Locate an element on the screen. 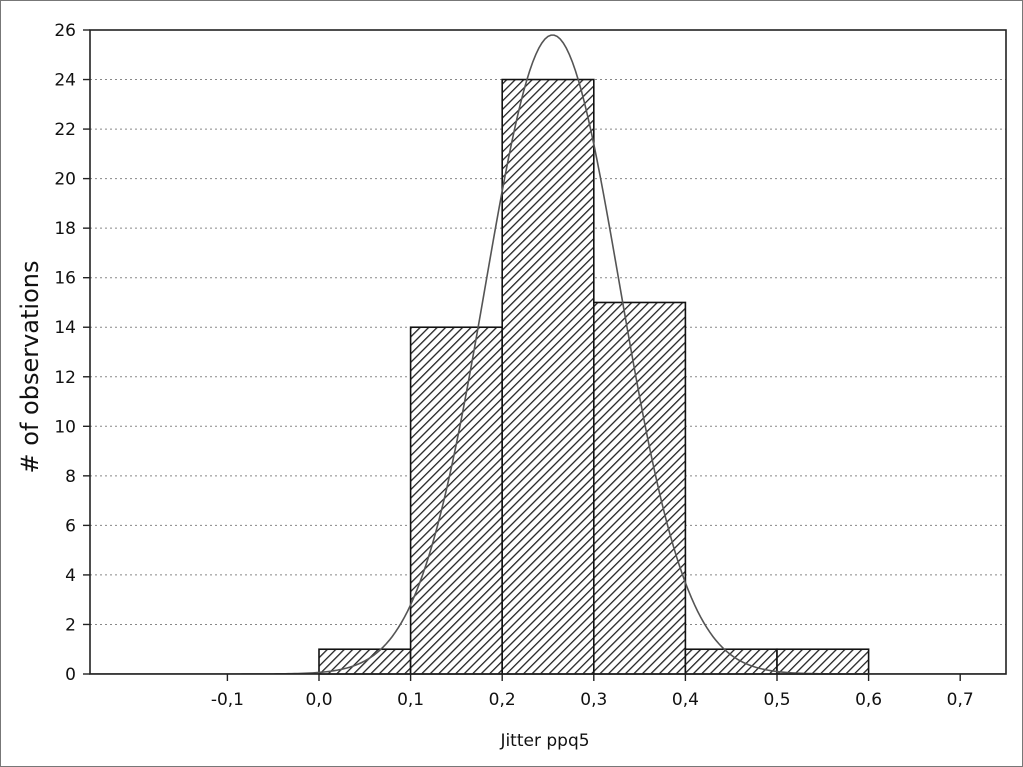 The height and width of the screenshot is (767, 1023). y-tick-label: 4 is located at coordinates (70, 576).